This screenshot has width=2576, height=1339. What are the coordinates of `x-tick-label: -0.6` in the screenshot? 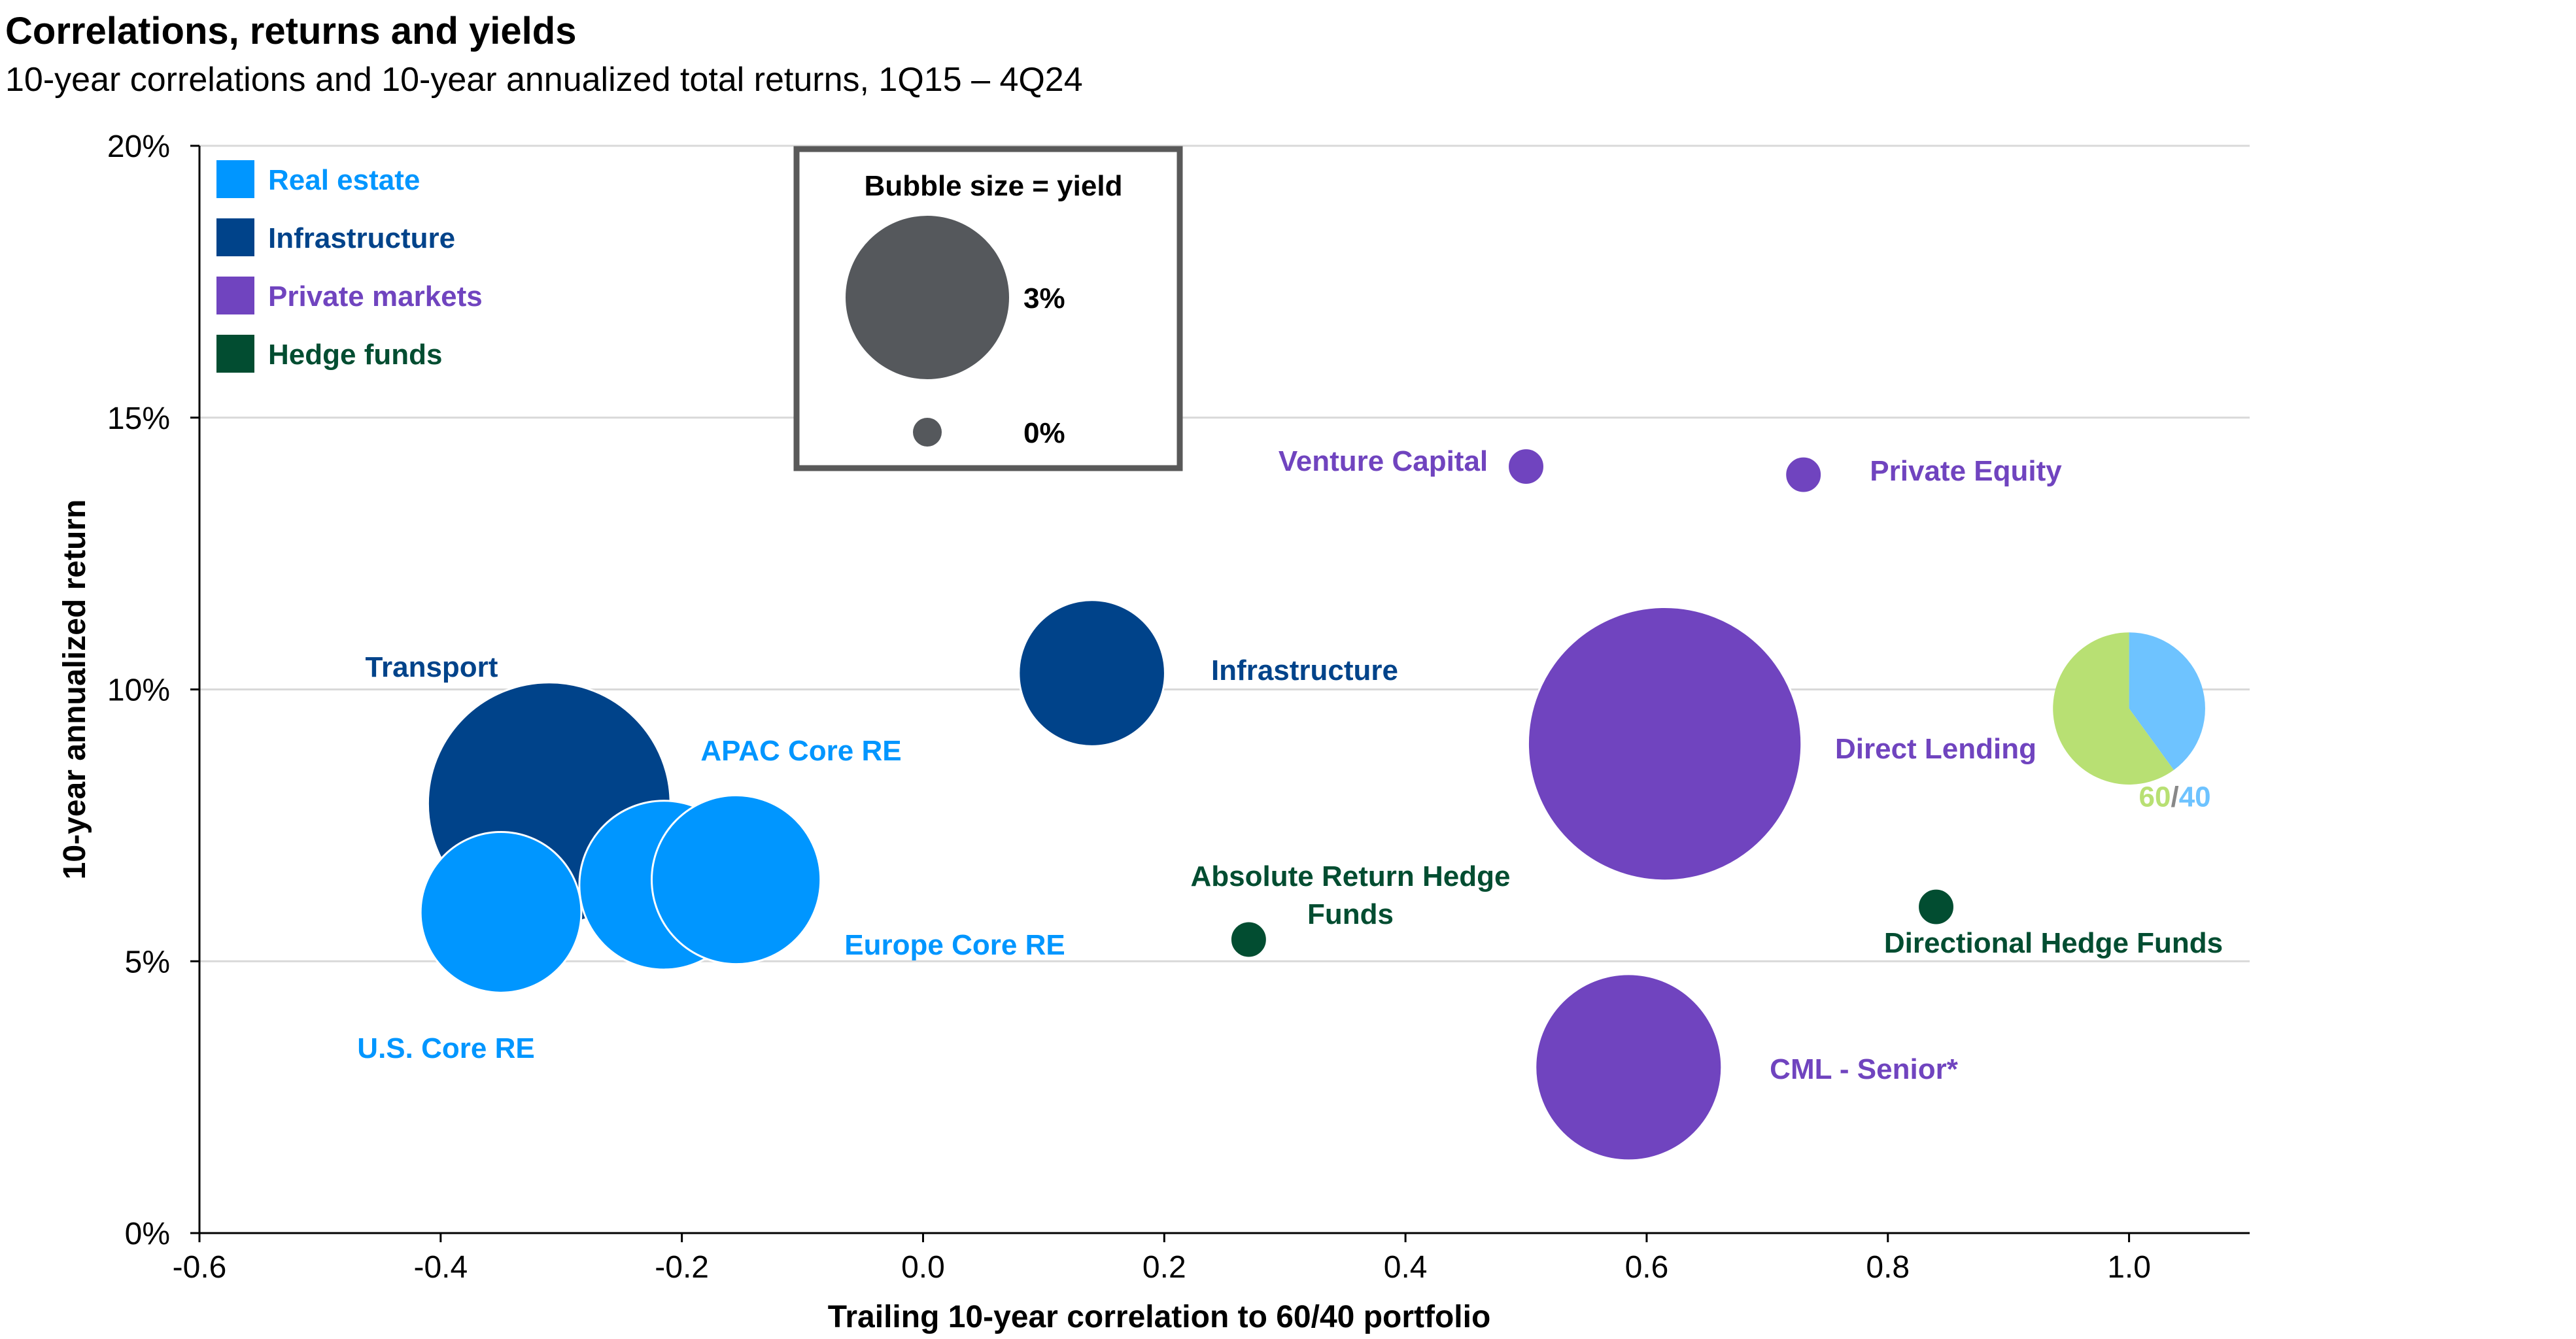 It's located at (200, 1267).